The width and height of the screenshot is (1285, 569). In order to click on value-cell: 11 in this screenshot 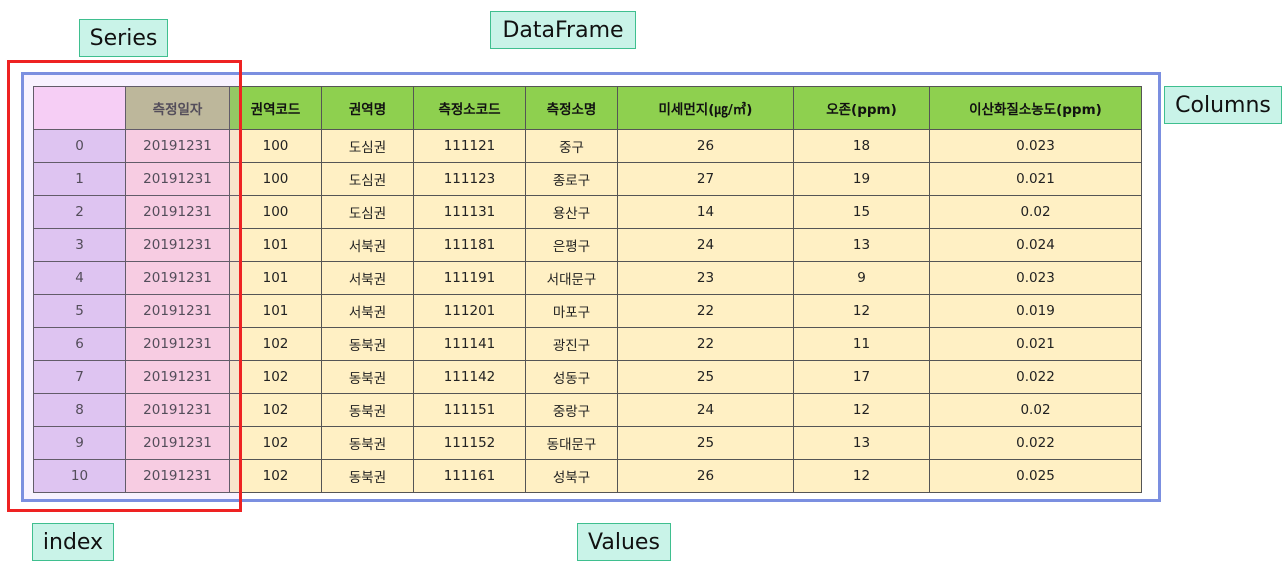, I will do `click(861, 344)`.